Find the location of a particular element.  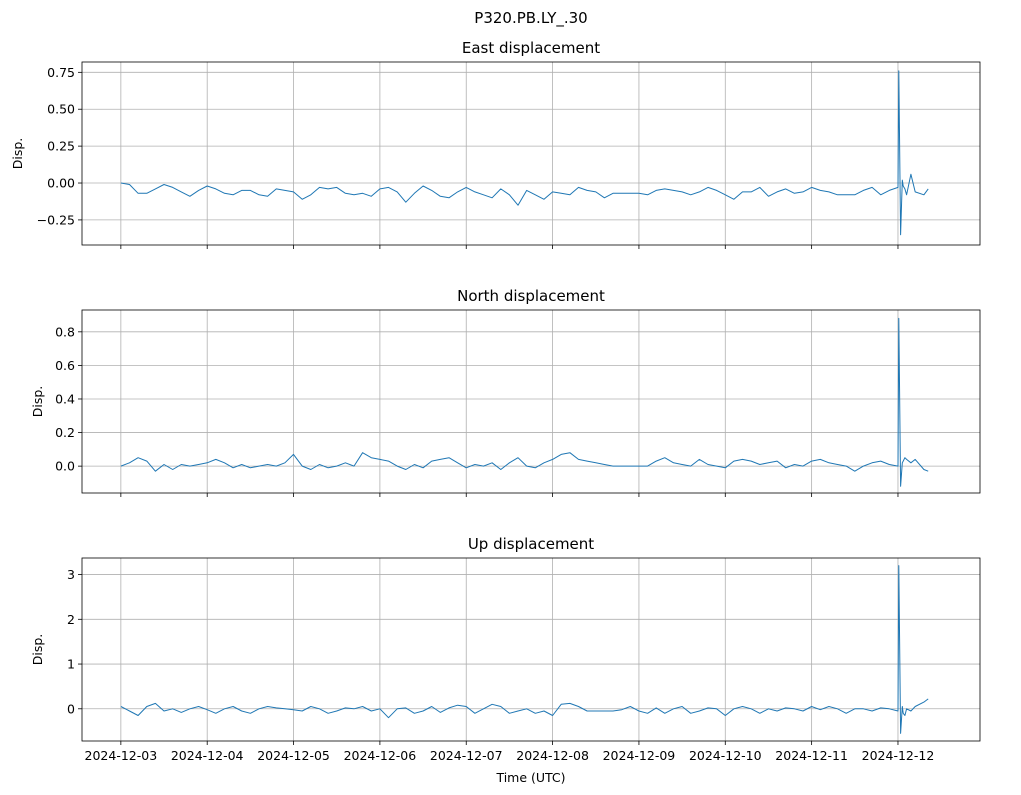

east-panel-title: East displacement is located at coordinates (531, 48).